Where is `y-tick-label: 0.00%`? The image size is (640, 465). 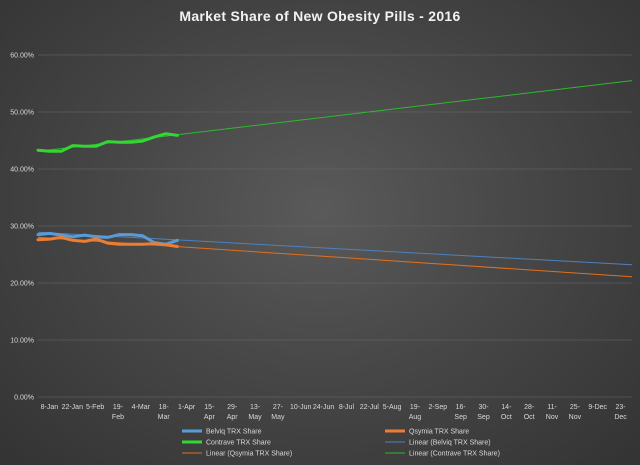
y-tick-label: 0.00% is located at coordinates (24, 398).